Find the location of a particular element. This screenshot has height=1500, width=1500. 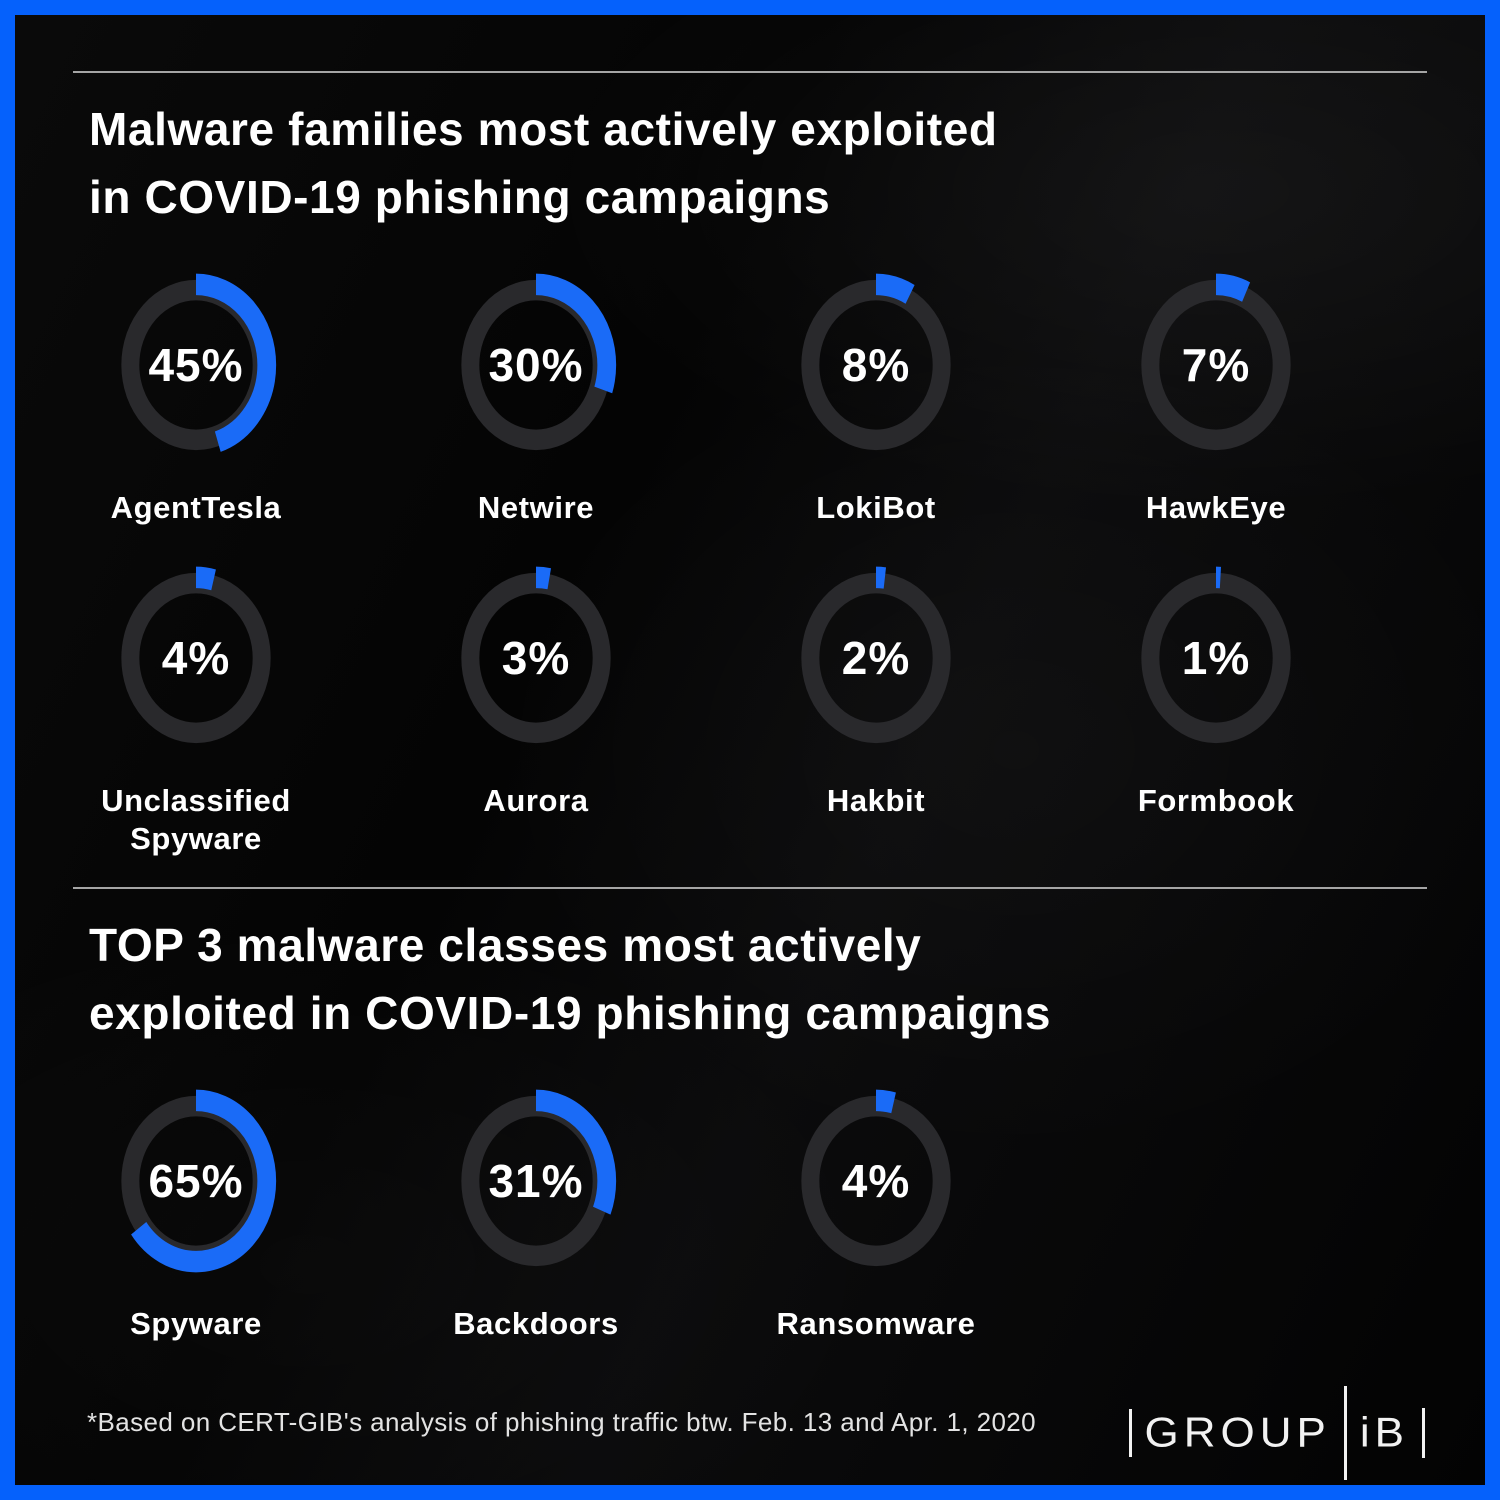

donut-chart-formbook: 1% Formbook is located at coordinates (1216, 708).